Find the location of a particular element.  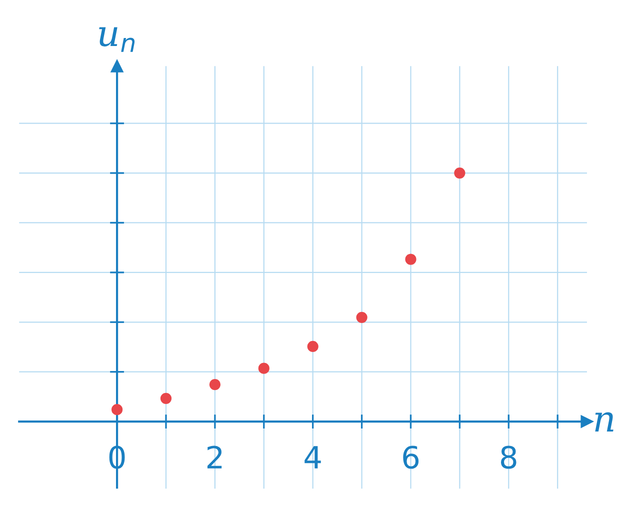

y-axis-title: u$_{n}$ is located at coordinates (117, 39).